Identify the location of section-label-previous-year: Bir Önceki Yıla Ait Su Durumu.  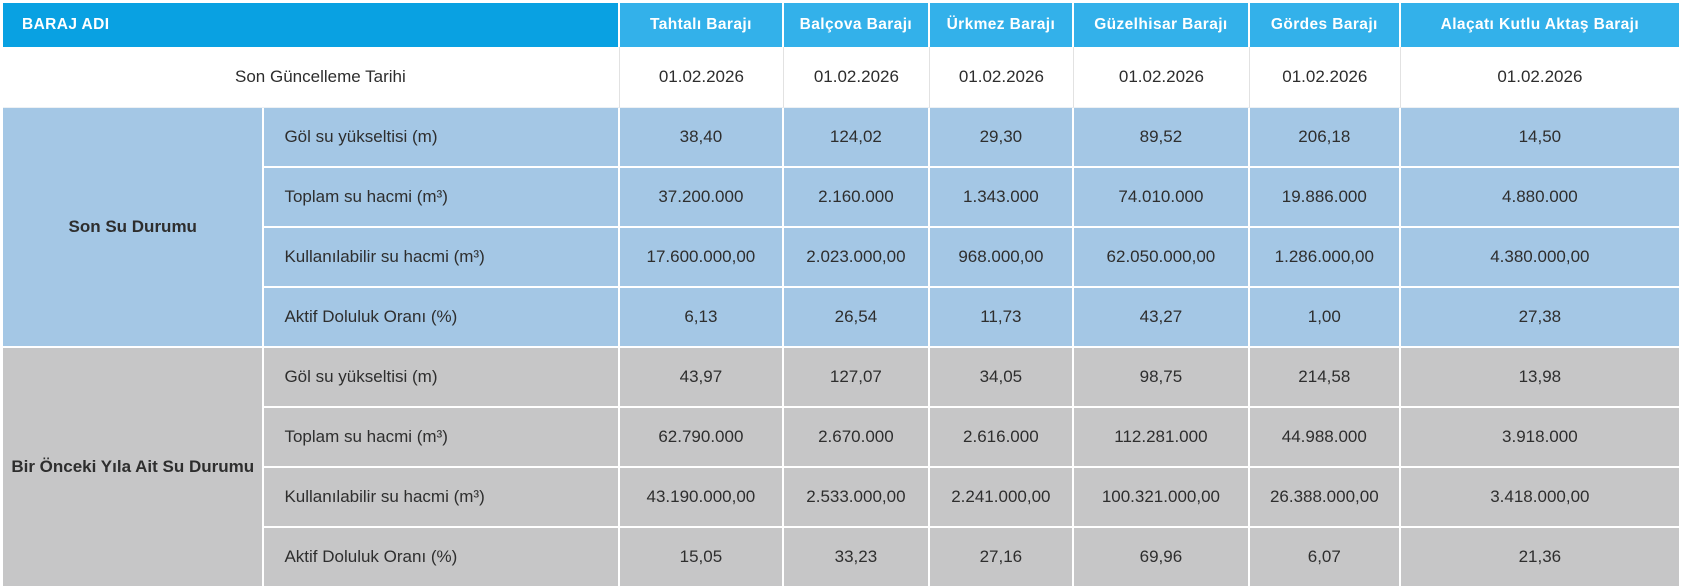
(134, 468).